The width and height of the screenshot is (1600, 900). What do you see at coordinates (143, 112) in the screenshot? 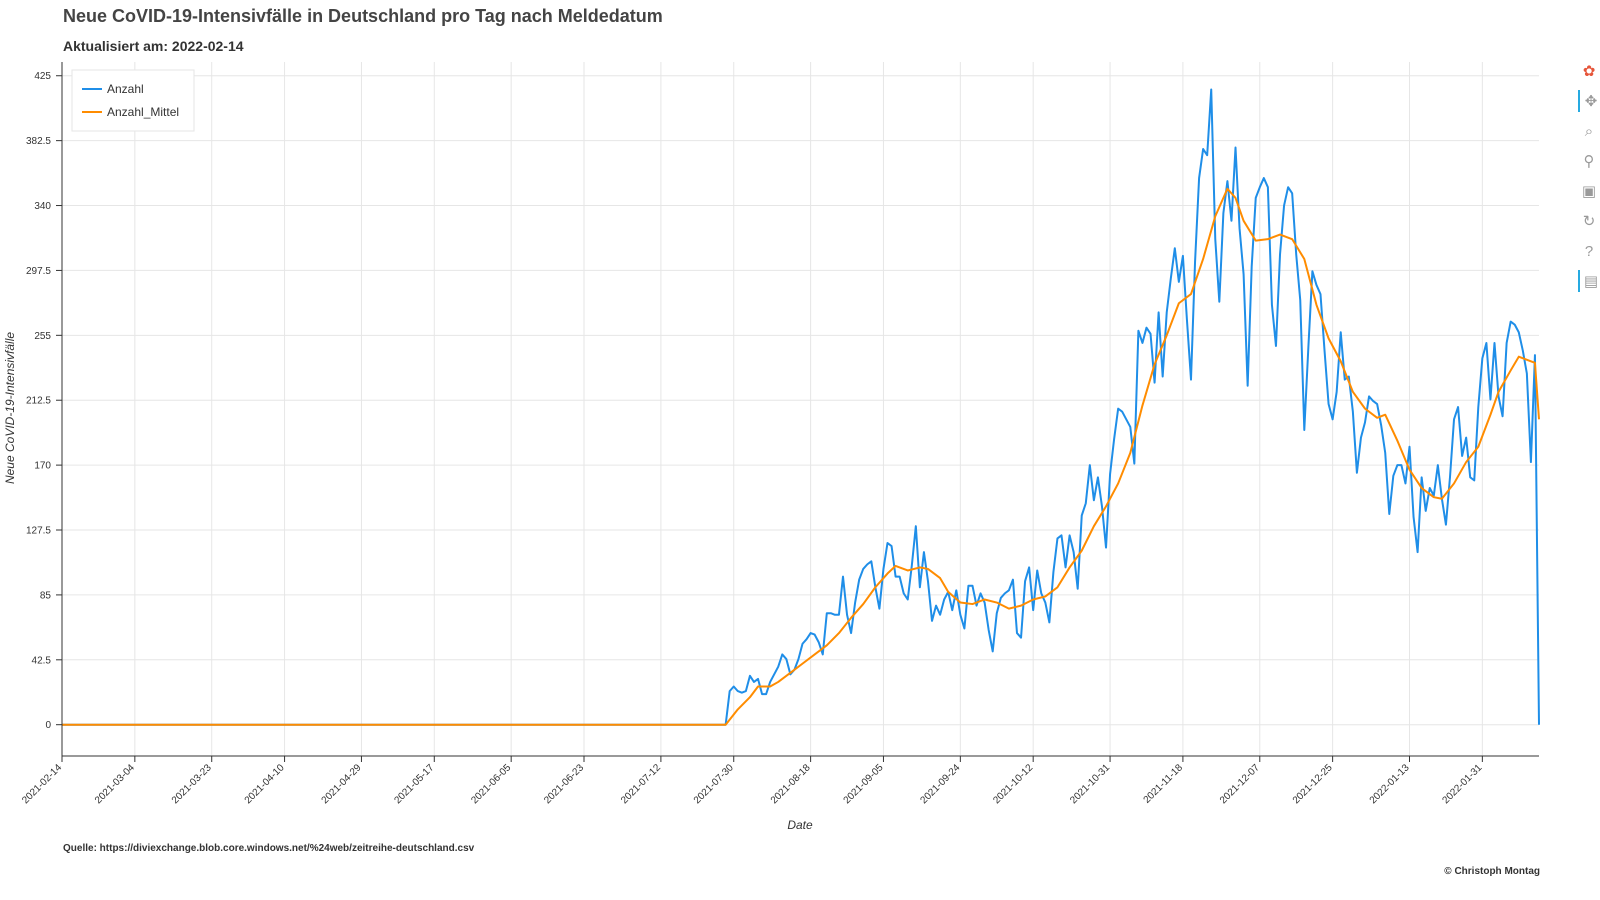
I see `legend-label-anzahl-mittel: Anzahl_Mittel` at bounding box center [143, 112].